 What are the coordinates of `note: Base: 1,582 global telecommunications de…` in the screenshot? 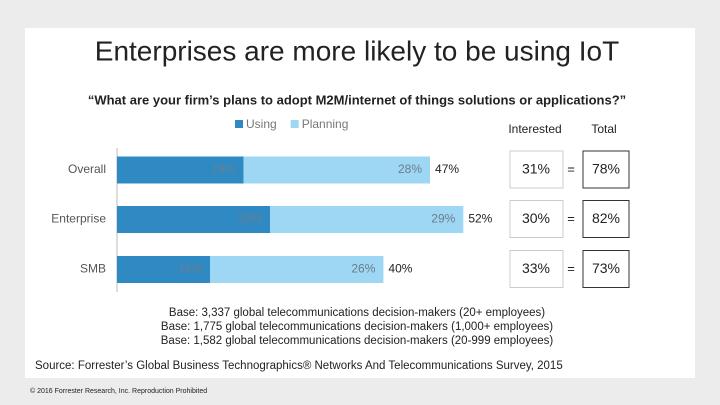 It's located at (357, 341).